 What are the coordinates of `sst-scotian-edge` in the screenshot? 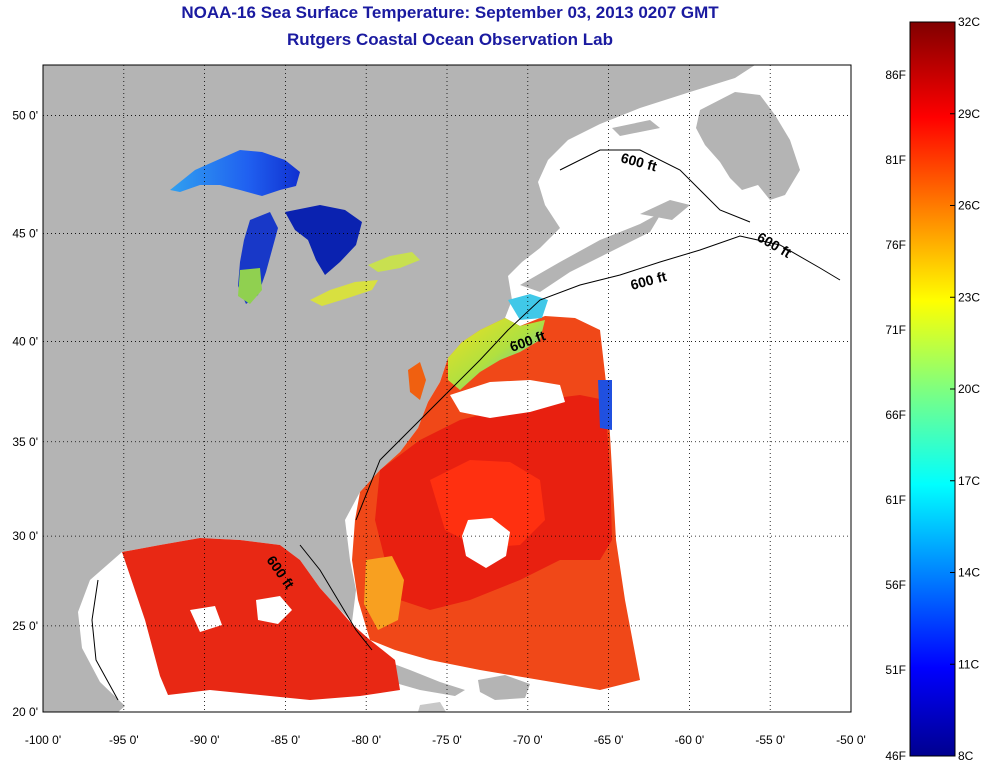 It's located at (605, 405).